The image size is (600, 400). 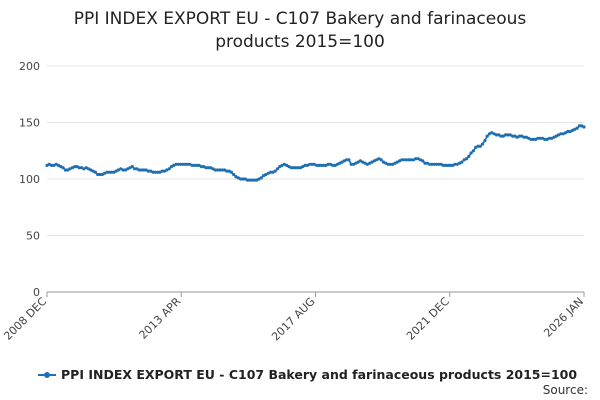 I want to click on x-tick-label-4: 2026 JAN, so click(x=563, y=317).